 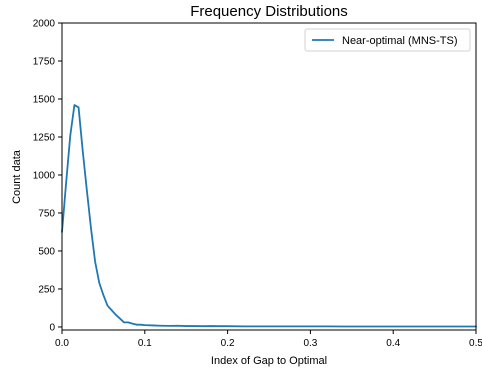 I want to click on legend: Near-optimal (MNS-TS), so click(x=387, y=40).